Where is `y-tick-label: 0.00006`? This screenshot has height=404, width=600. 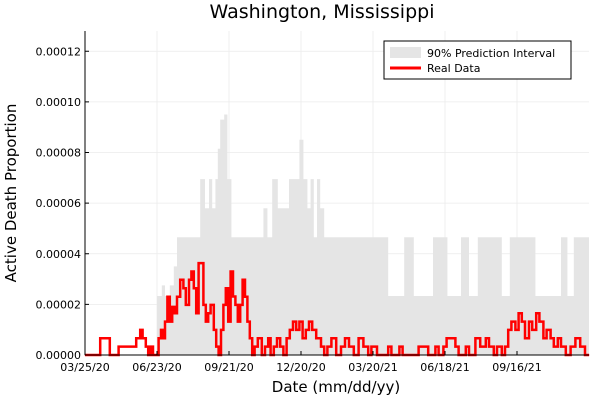 y-tick-label: 0.00006 is located at coordinates (59, 203).